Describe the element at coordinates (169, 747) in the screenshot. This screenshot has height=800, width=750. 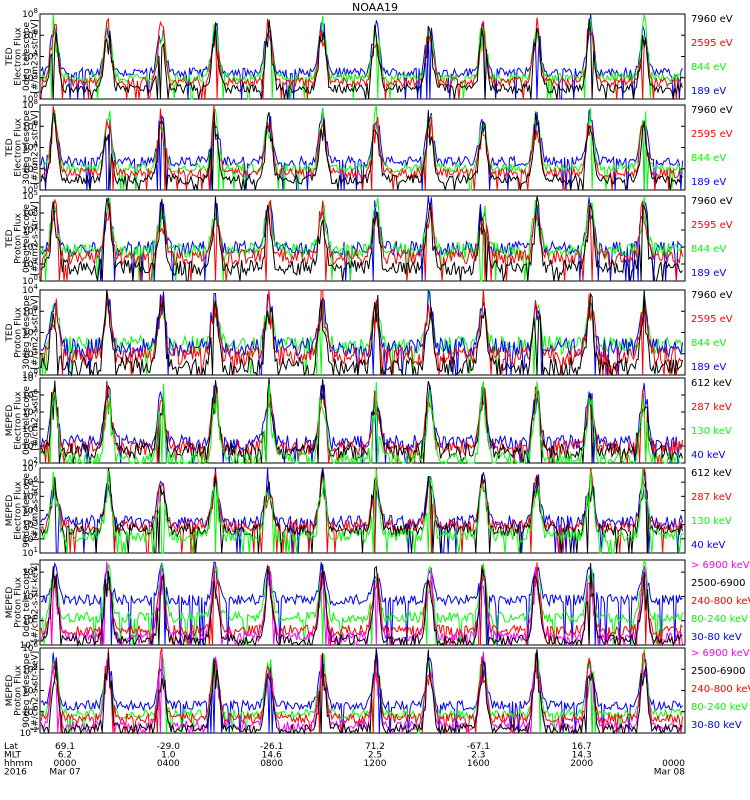
I see `x-tick-label: -29.0` at that location.